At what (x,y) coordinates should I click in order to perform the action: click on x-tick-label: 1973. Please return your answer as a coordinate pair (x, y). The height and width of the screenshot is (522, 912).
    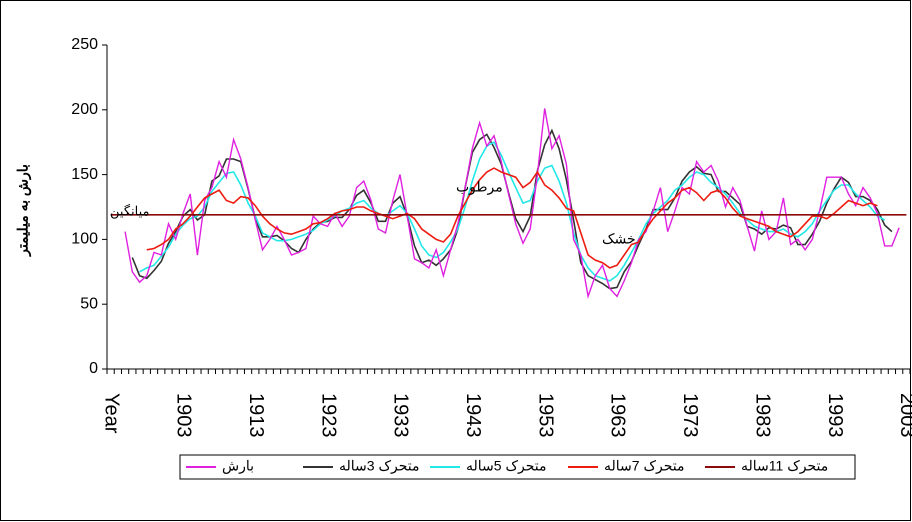
    Looking at the image, I should click on (690, 415).